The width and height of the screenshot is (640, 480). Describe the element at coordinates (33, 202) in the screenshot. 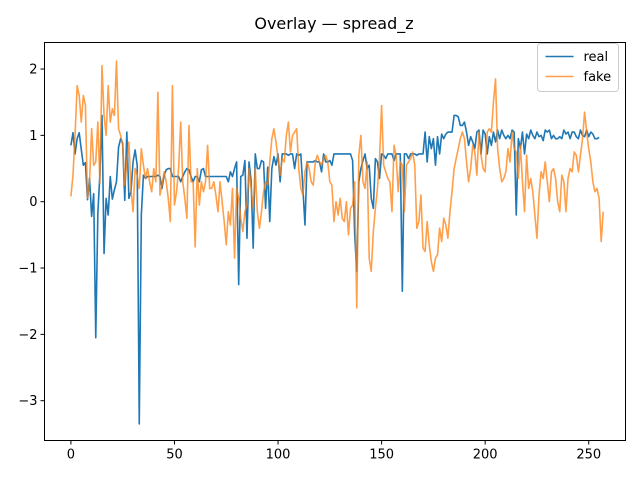

I see `y-tick-label: 0` at that location.